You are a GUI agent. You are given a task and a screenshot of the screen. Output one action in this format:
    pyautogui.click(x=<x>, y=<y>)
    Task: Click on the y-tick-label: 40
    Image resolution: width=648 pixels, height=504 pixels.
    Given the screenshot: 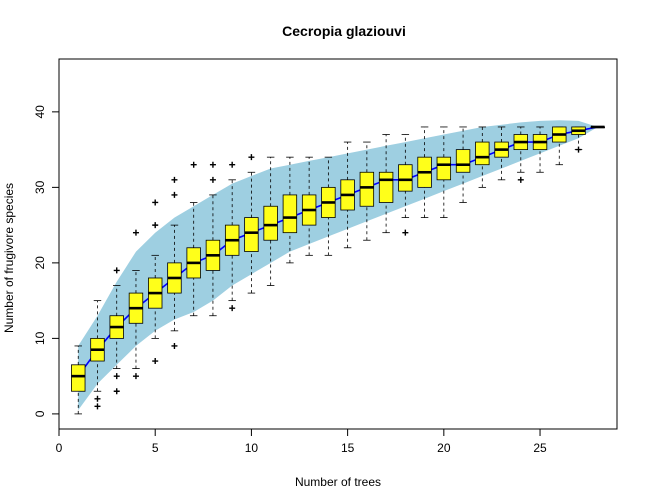 What is the action you would take?
    pyautogui.click(x=40, y=112)
    